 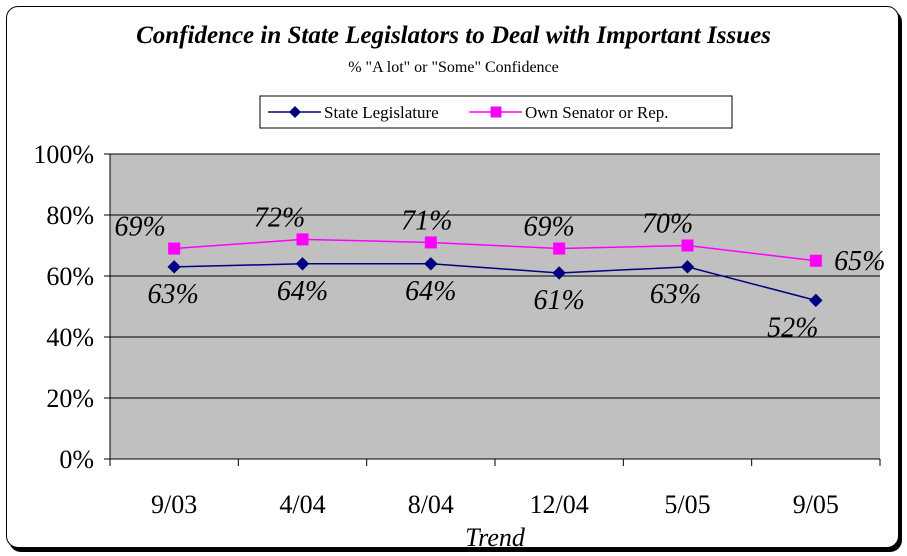 What do you see at coordinates (174, 504) in the screenshot?
I see `x-tick-label: 9/03` at bounding box center [174, 504].